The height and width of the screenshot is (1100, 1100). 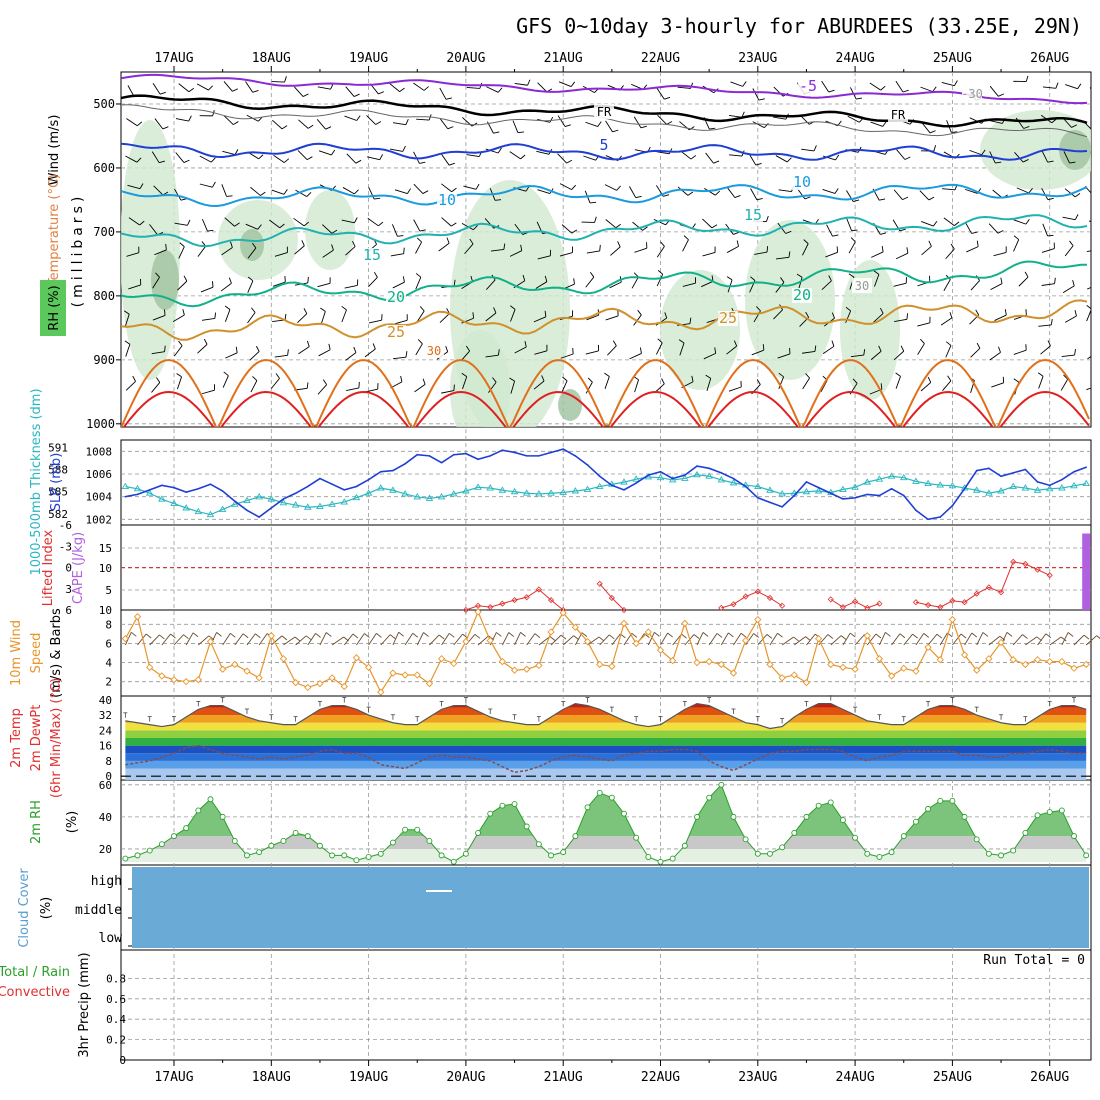 What do you see at coordinates (36, 822) in the screenshot?
I see `ylabel-rh2m: 2m RH` at bounding box center [36, 822].